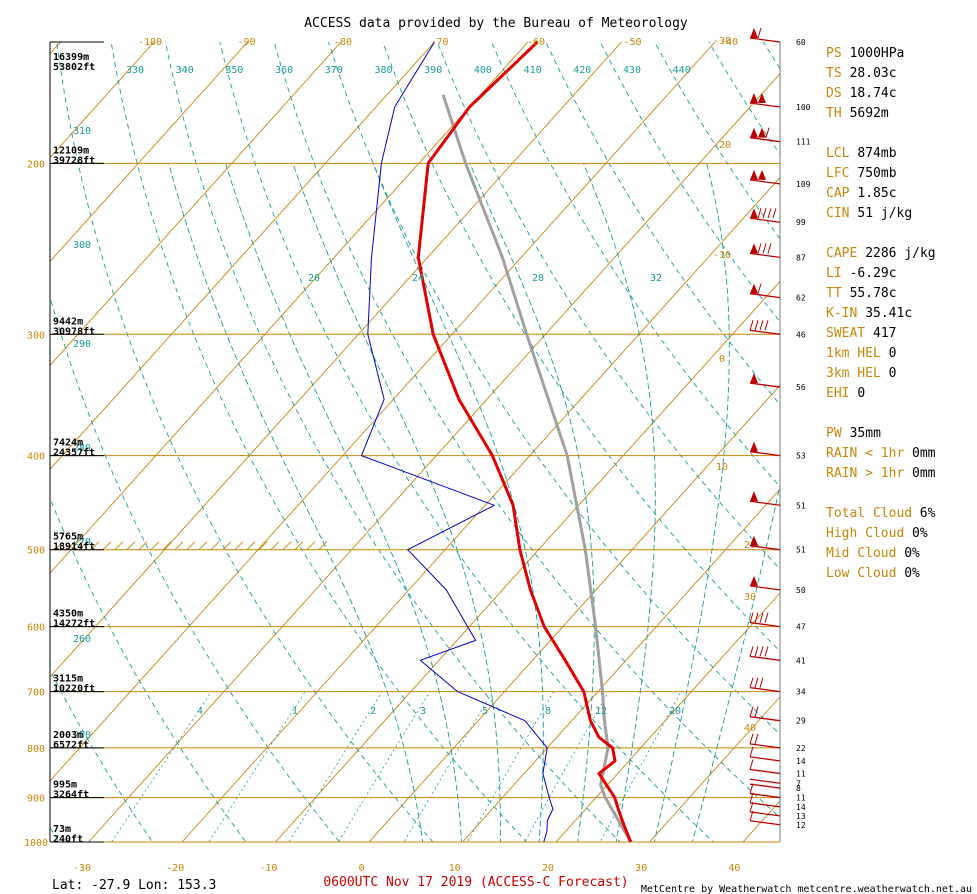 The image size is (977, 894). What do you see at coordinates (682, 70) in the screenshot?
I see `theta-label: 440` at bounding box center [682, 70].